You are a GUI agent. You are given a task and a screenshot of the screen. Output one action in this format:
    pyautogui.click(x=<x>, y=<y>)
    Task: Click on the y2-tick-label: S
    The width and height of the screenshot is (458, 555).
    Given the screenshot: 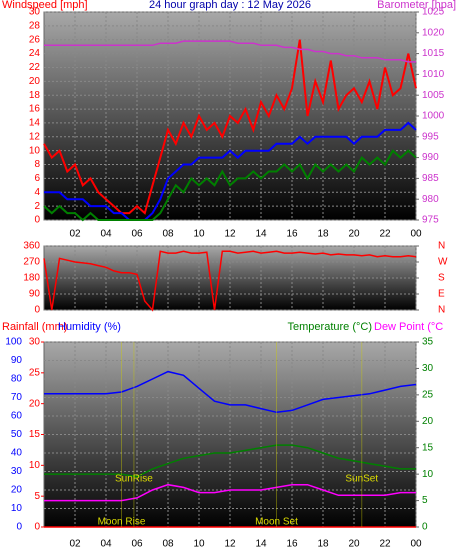 What is the action you would take?
    pyautogui.click(x=441, y=278)
    